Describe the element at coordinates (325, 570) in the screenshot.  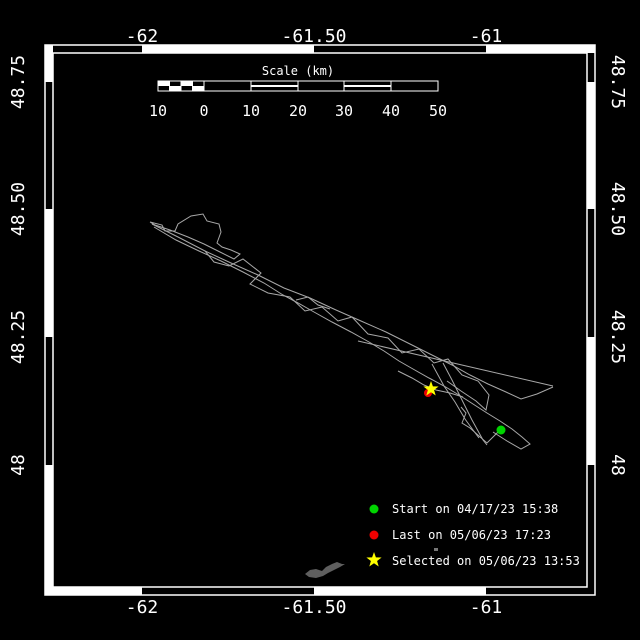
I see `island-shape` at that location.